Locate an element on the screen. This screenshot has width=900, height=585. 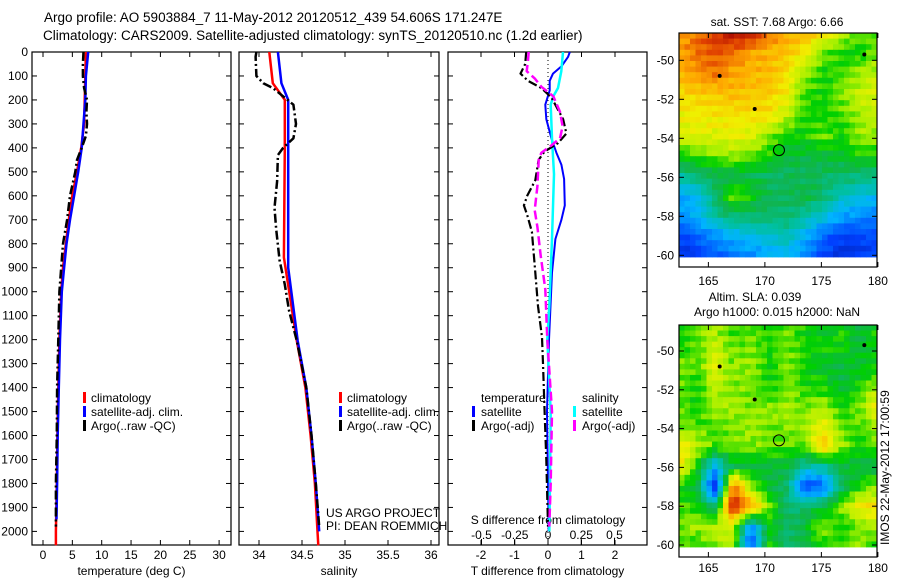
legend-swatch is located at coordinates (473, 411).